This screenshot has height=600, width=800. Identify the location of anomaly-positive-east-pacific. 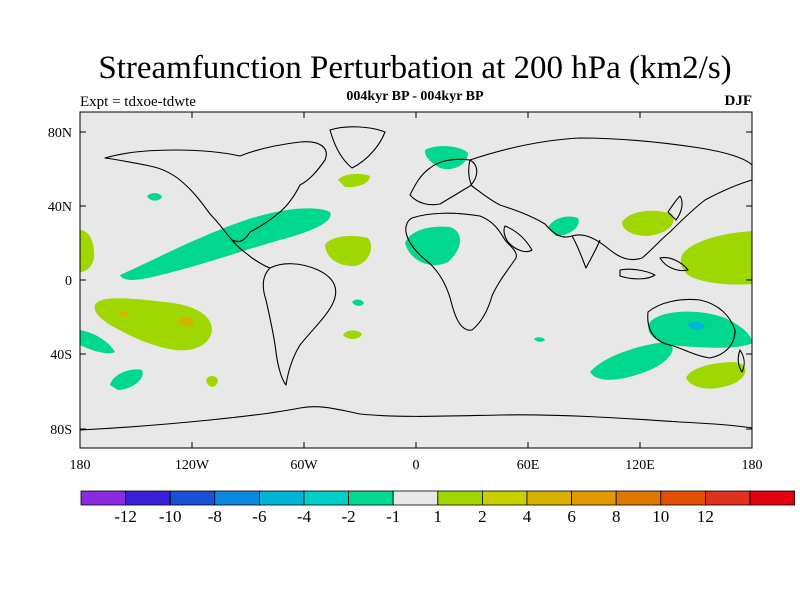
(87, 251).